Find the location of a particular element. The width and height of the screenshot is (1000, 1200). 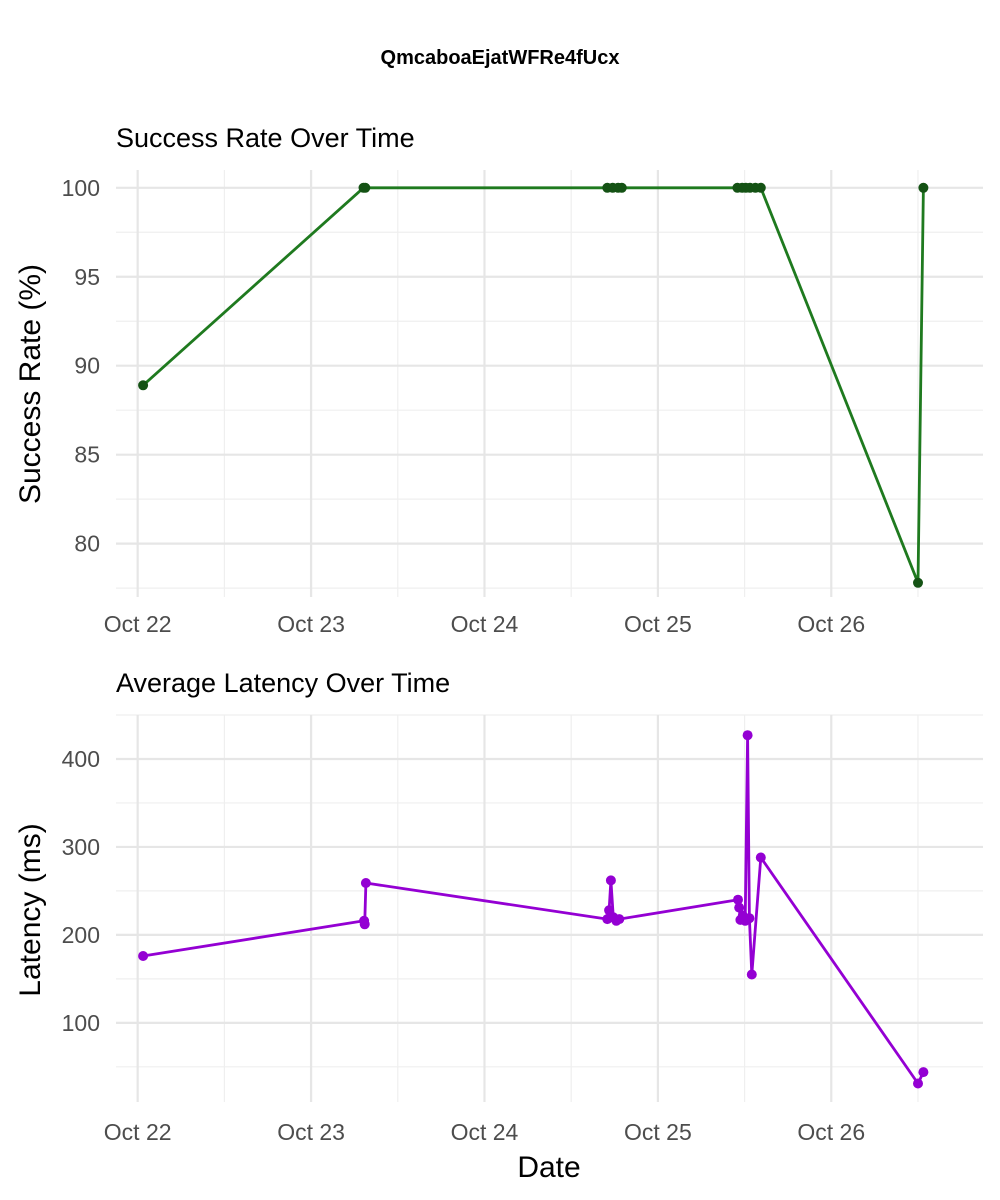

success-rate-y-tick-label: 95 is located at coordinates (87, 277).